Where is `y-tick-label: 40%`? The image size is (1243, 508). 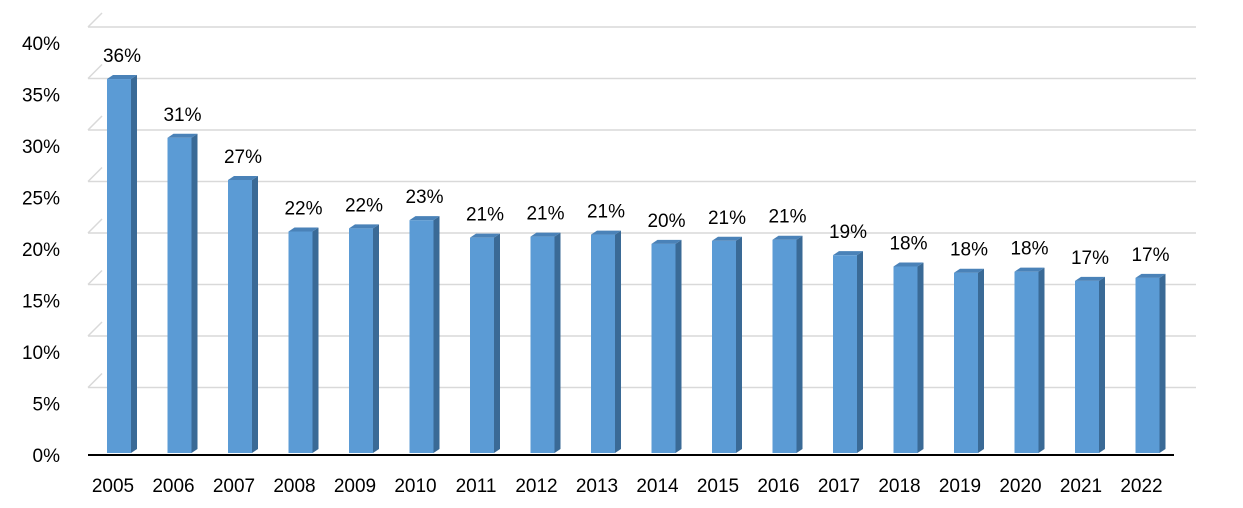 y-tick-label: 40% is located at coordinates (41, 44).